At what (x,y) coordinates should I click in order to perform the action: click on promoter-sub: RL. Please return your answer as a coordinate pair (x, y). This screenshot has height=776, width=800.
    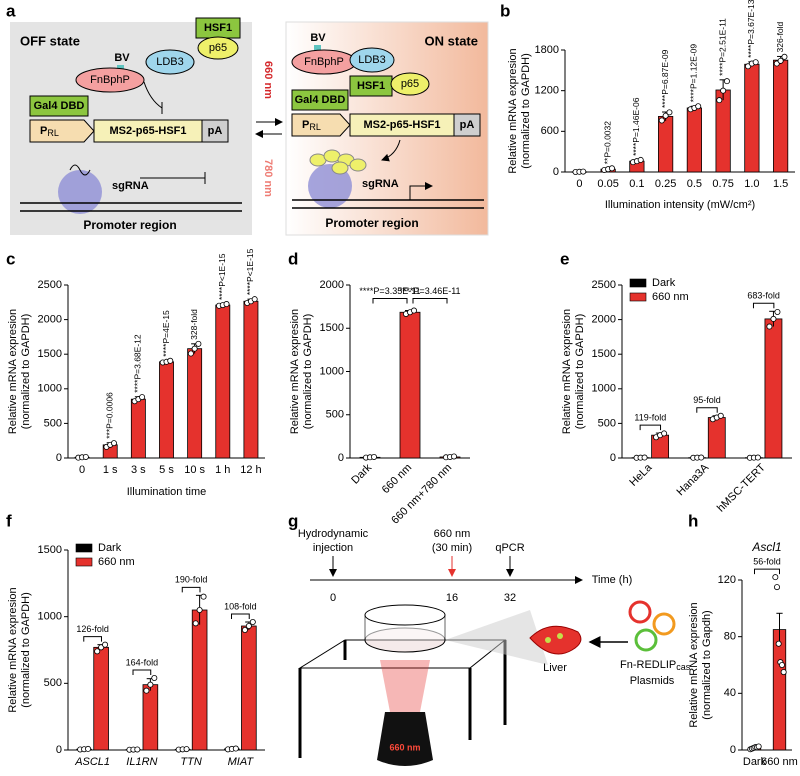
    Looking at the image, I should click on (53, 133).